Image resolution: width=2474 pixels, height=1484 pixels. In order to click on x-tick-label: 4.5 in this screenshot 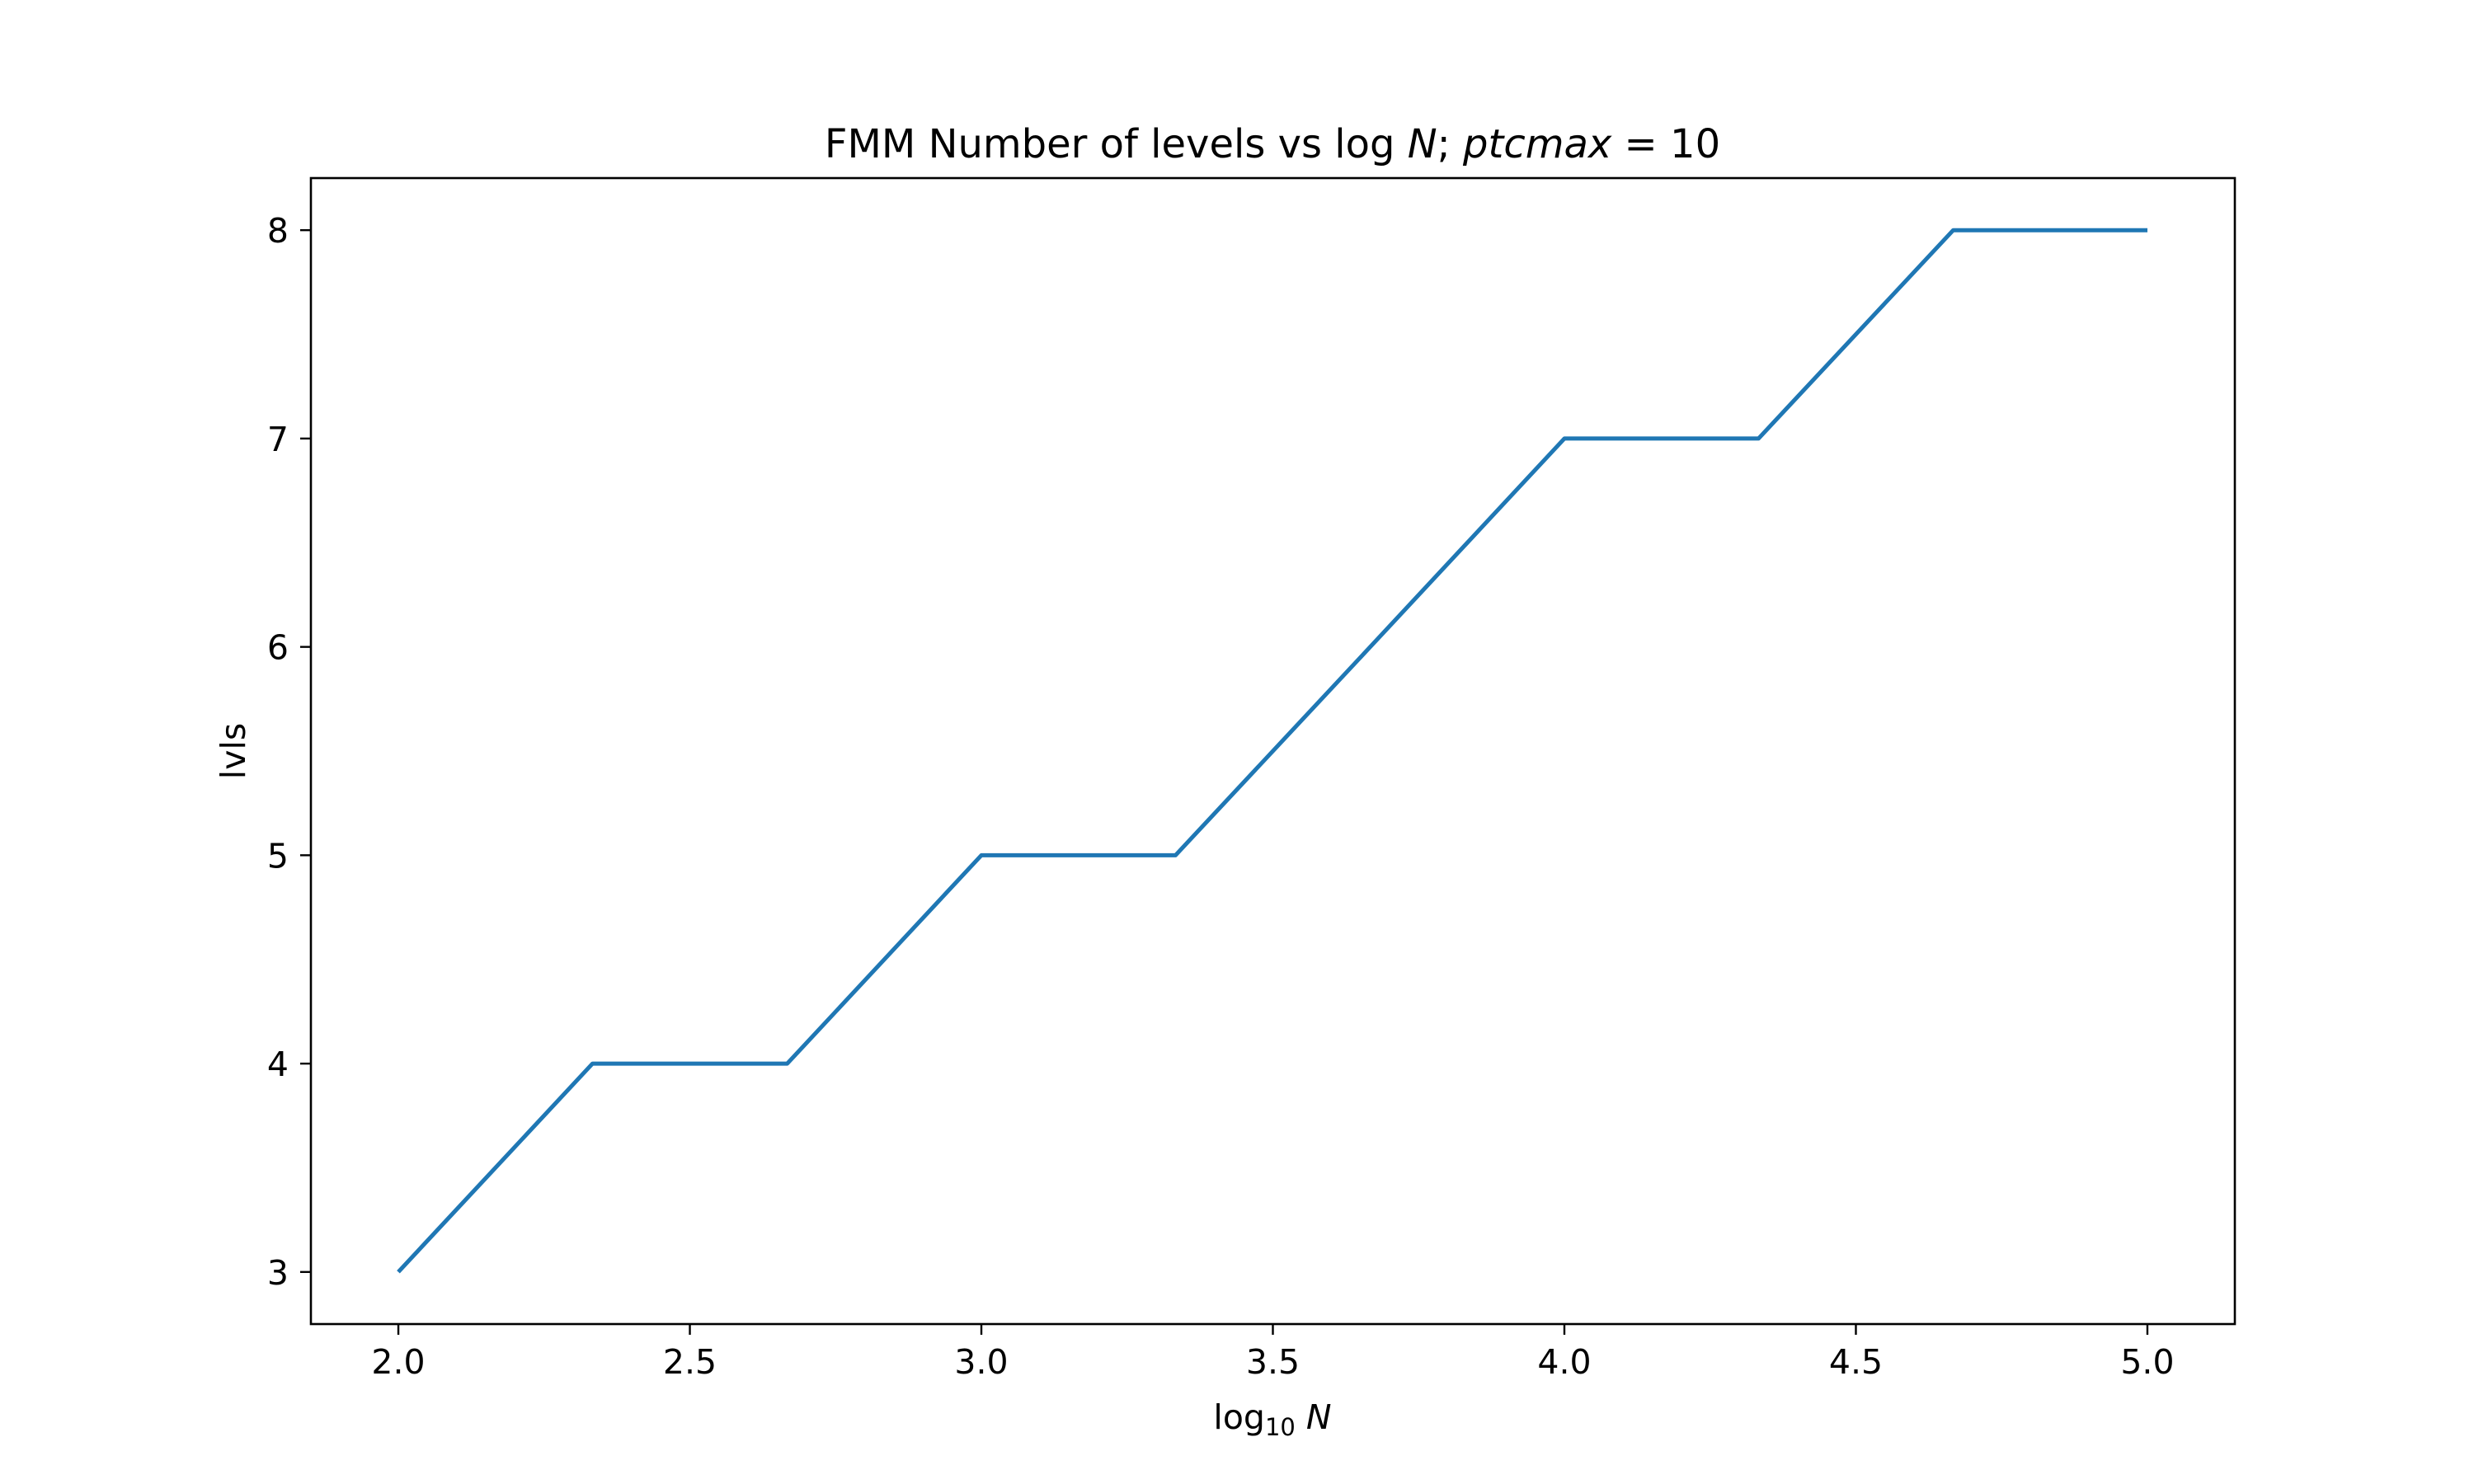, I will do `click(1856, 1362)`.